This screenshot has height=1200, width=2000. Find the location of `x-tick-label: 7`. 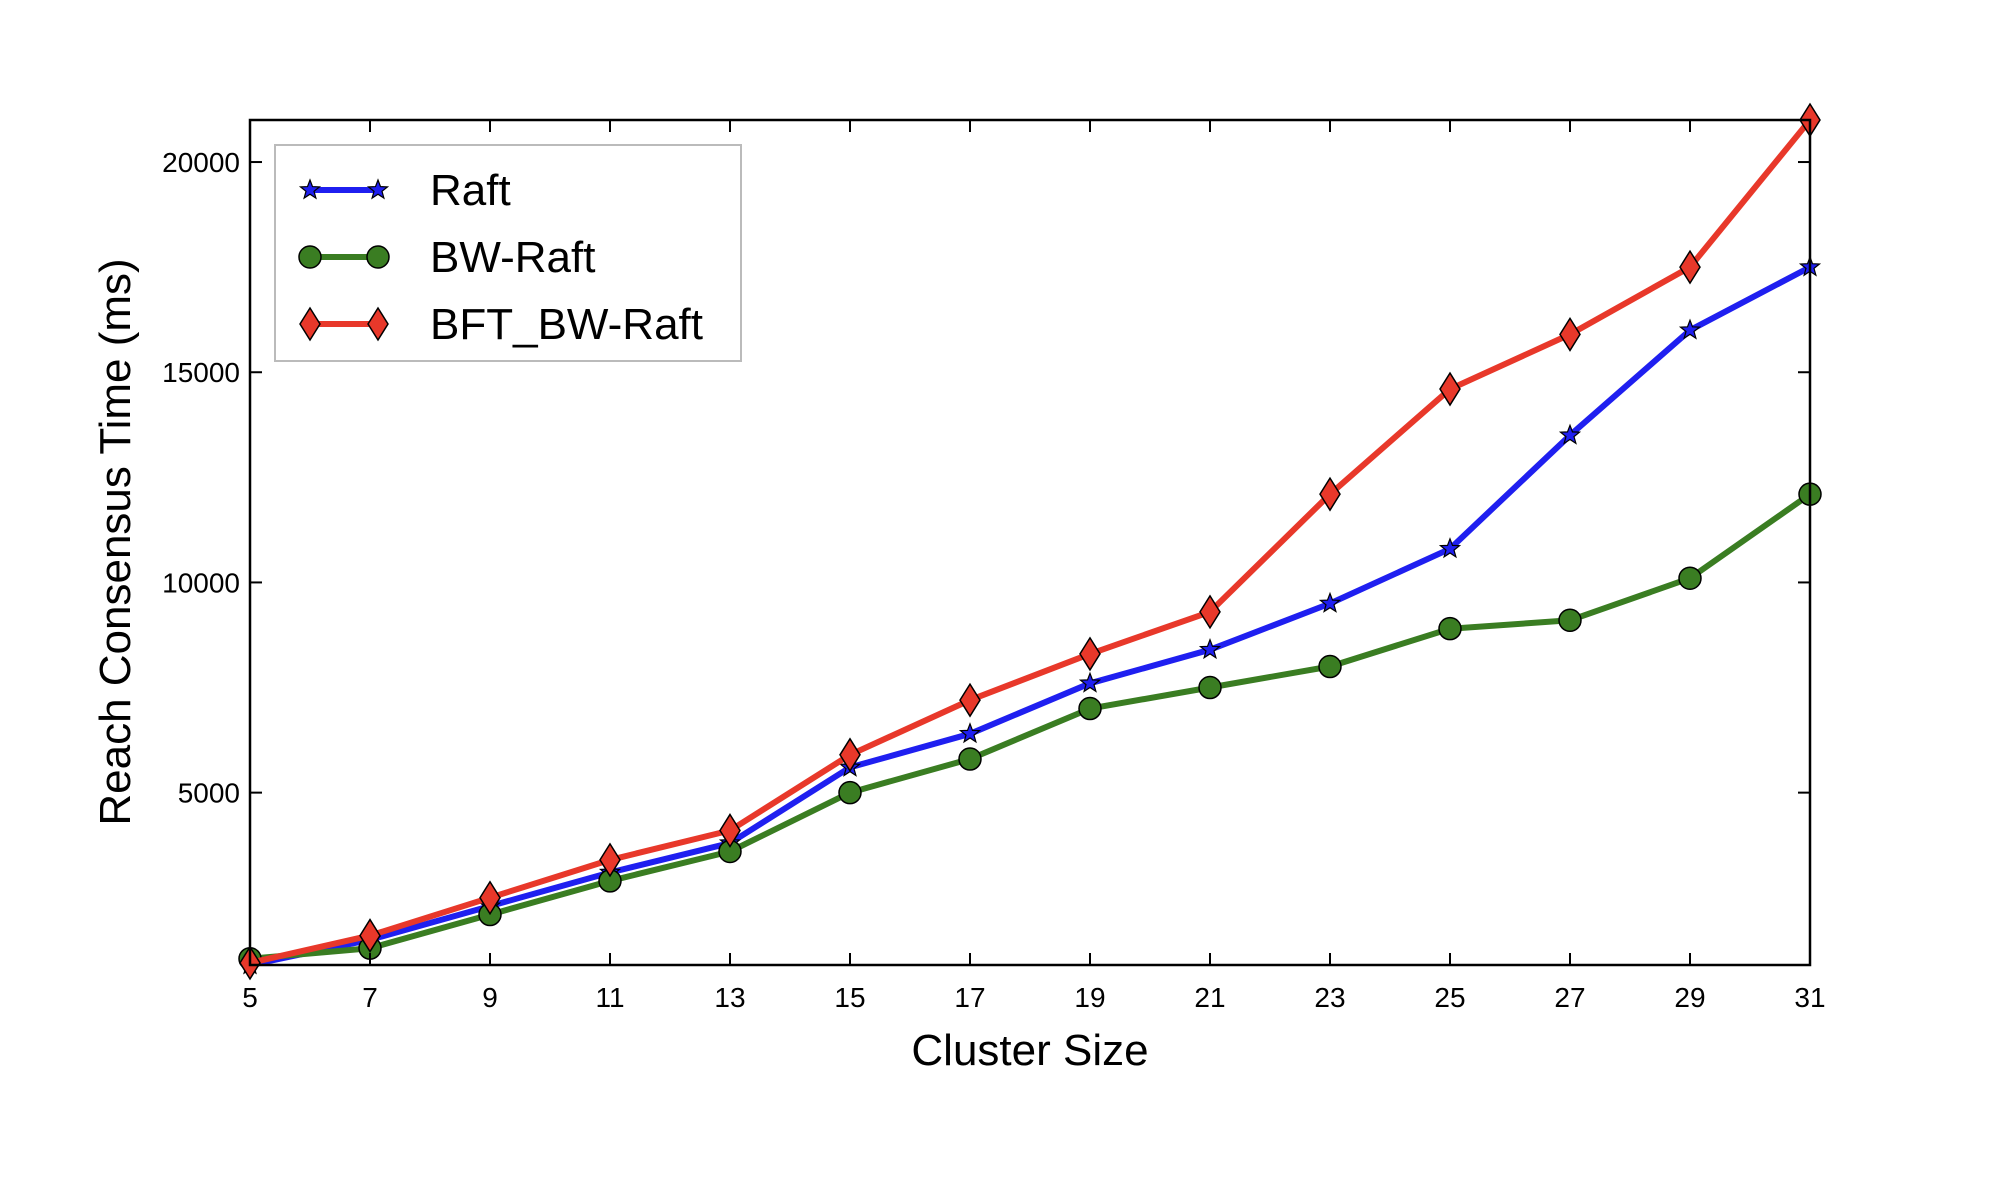

x-tick-label: 7 is located at coordinates (370, 997).